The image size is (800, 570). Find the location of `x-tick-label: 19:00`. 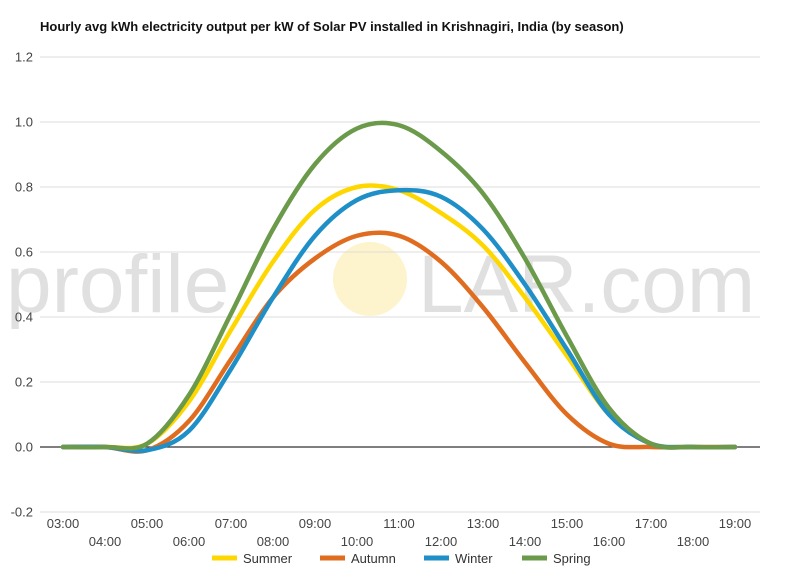

x-tick-label: 19:00 is located at coordinates (735, 523).